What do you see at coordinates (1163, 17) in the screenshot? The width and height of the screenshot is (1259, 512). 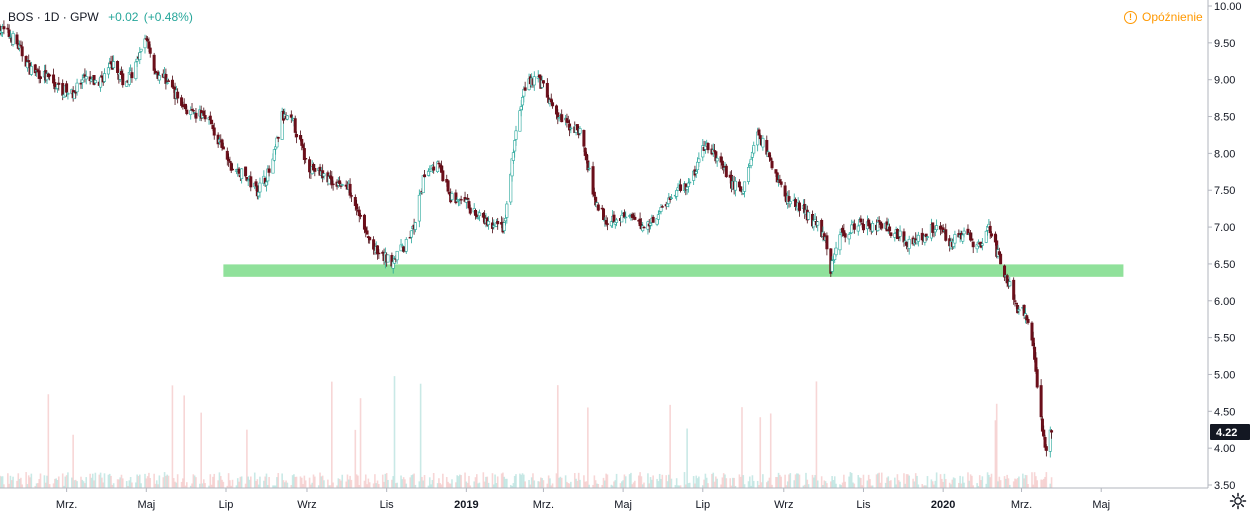 I see `delay-badge: ! Opóźnienie` at bounding box center [1163, 17].